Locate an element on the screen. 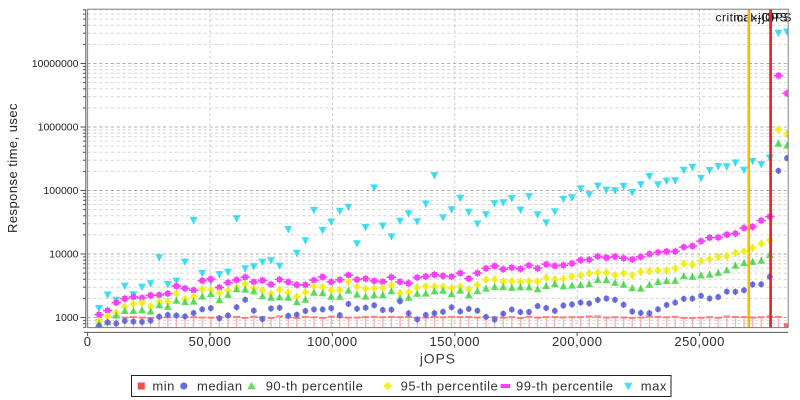 The width and height of the screenshot is (800, 400). svg-text: 250,000 is located at coordinates (699, 341).